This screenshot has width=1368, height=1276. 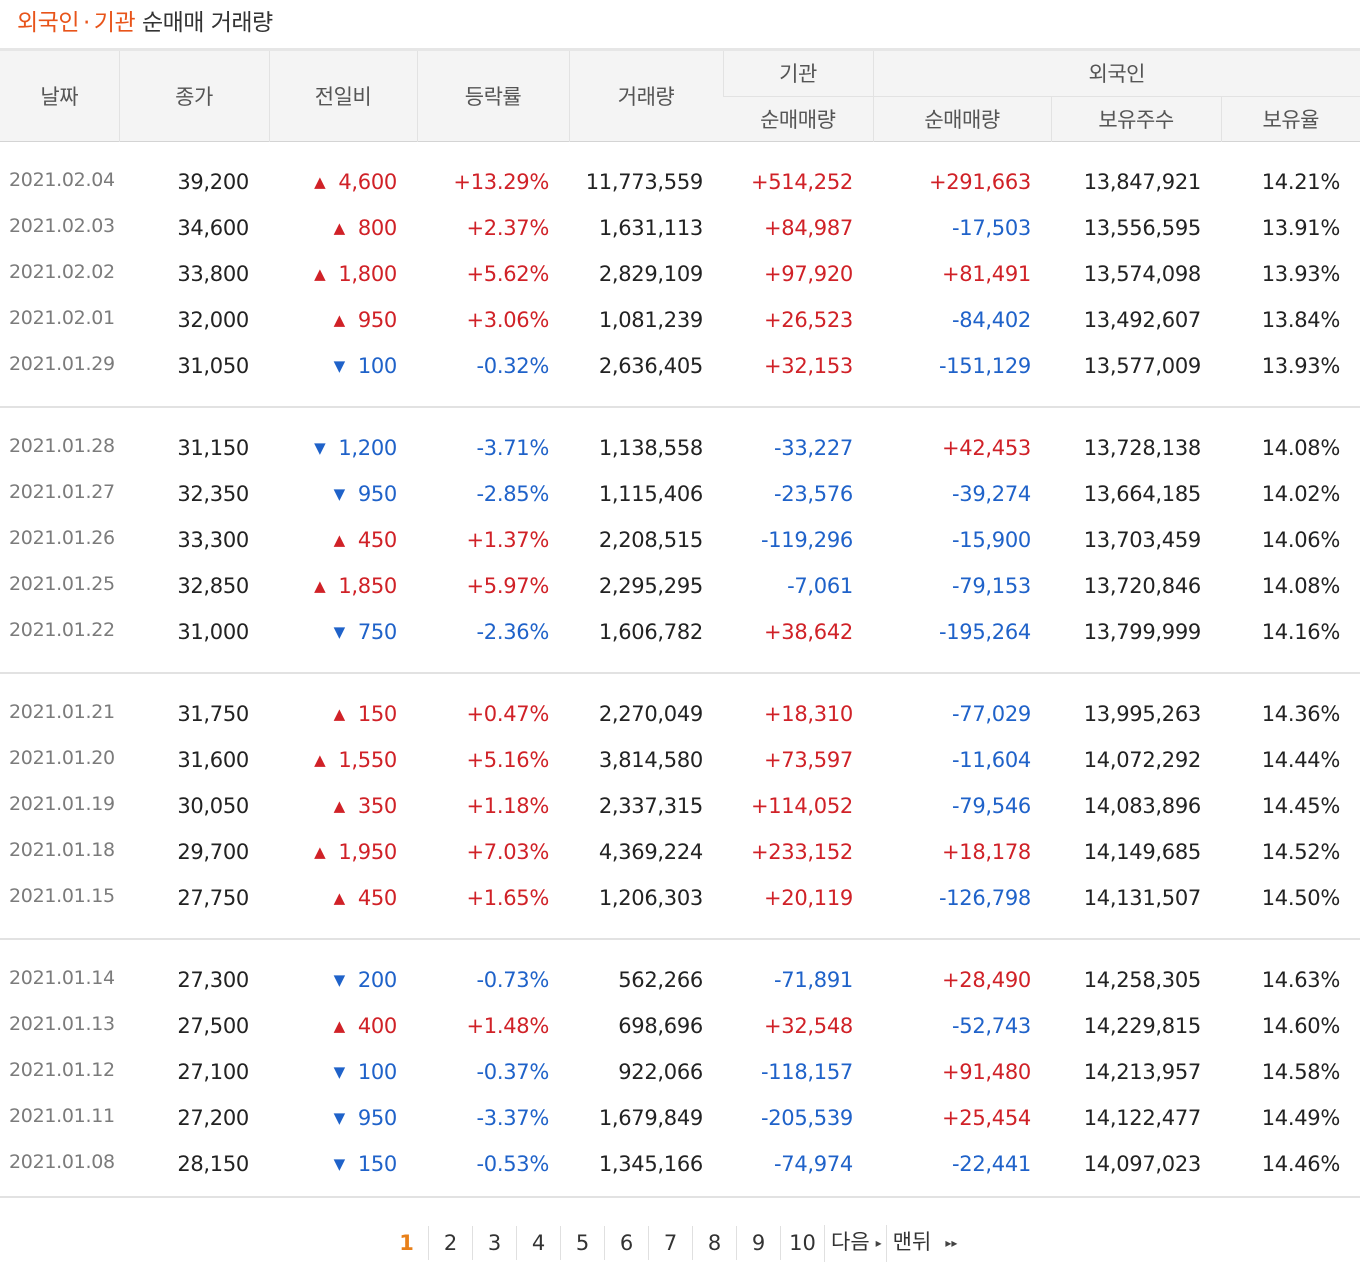 I want to click on cell-rate: -0.73%, so click(x=513, y=980).